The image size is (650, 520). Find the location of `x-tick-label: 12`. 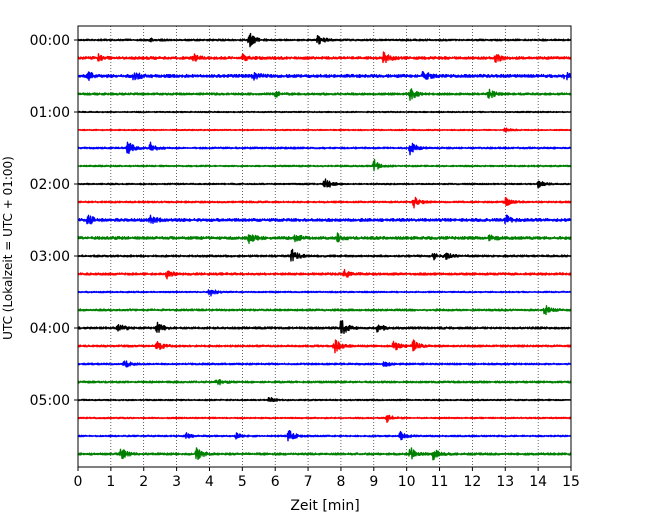

x-tick-label: 12 is located at coordinates (472, 482).